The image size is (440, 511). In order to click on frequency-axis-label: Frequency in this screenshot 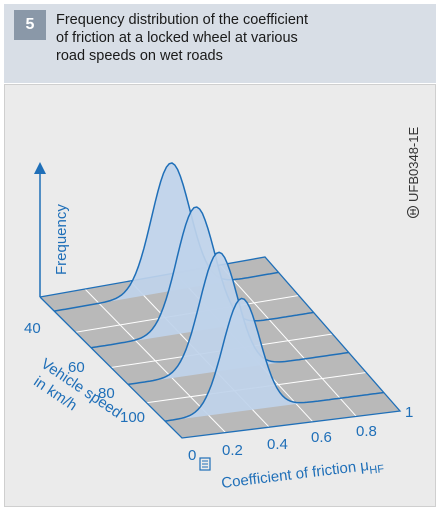, I will do `click(61, 239)`.